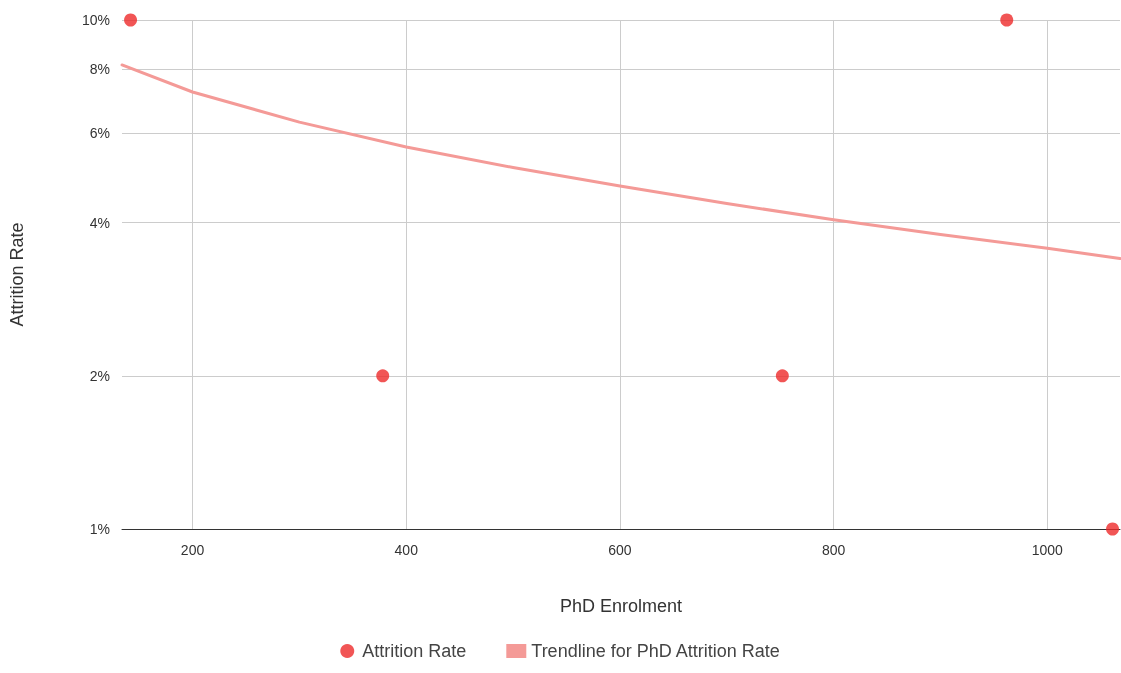  What do you see at coordinates (99, 529) in the screenshot?
I see `y-tick-label: 1%` at bounding box center [99, 529].